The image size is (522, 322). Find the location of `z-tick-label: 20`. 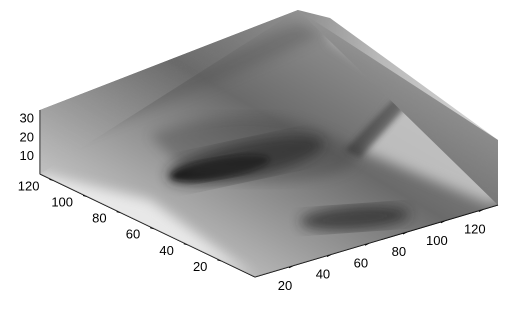

z-tick-label: 20 is located at coordinates (27, 136).